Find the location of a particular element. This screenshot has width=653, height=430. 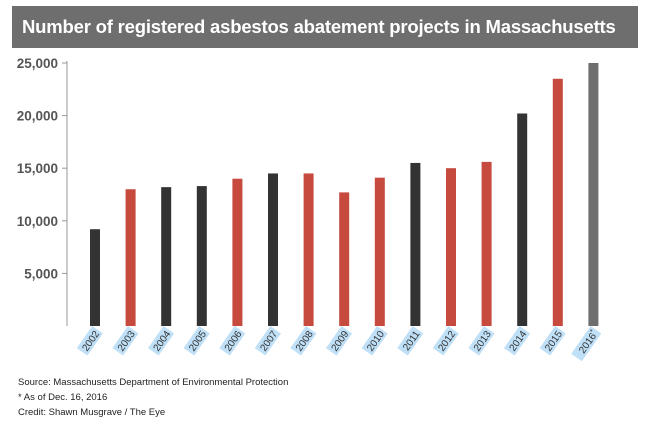

x-tick-label: 2003 is located at coordinates (125, 340).